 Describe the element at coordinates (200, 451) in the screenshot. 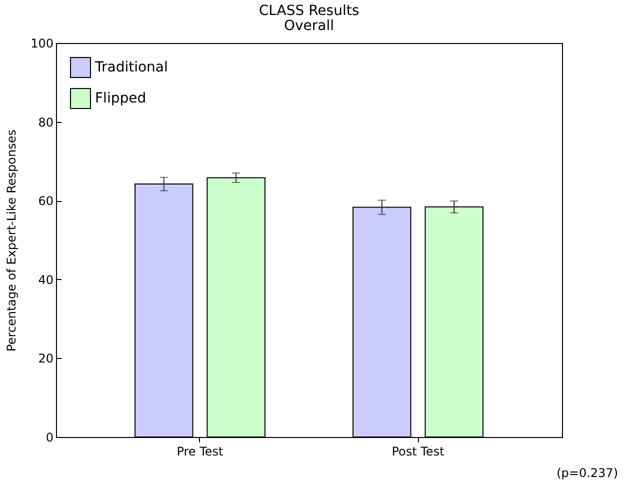

I see `x-tick-label: Pre Test` at that location.